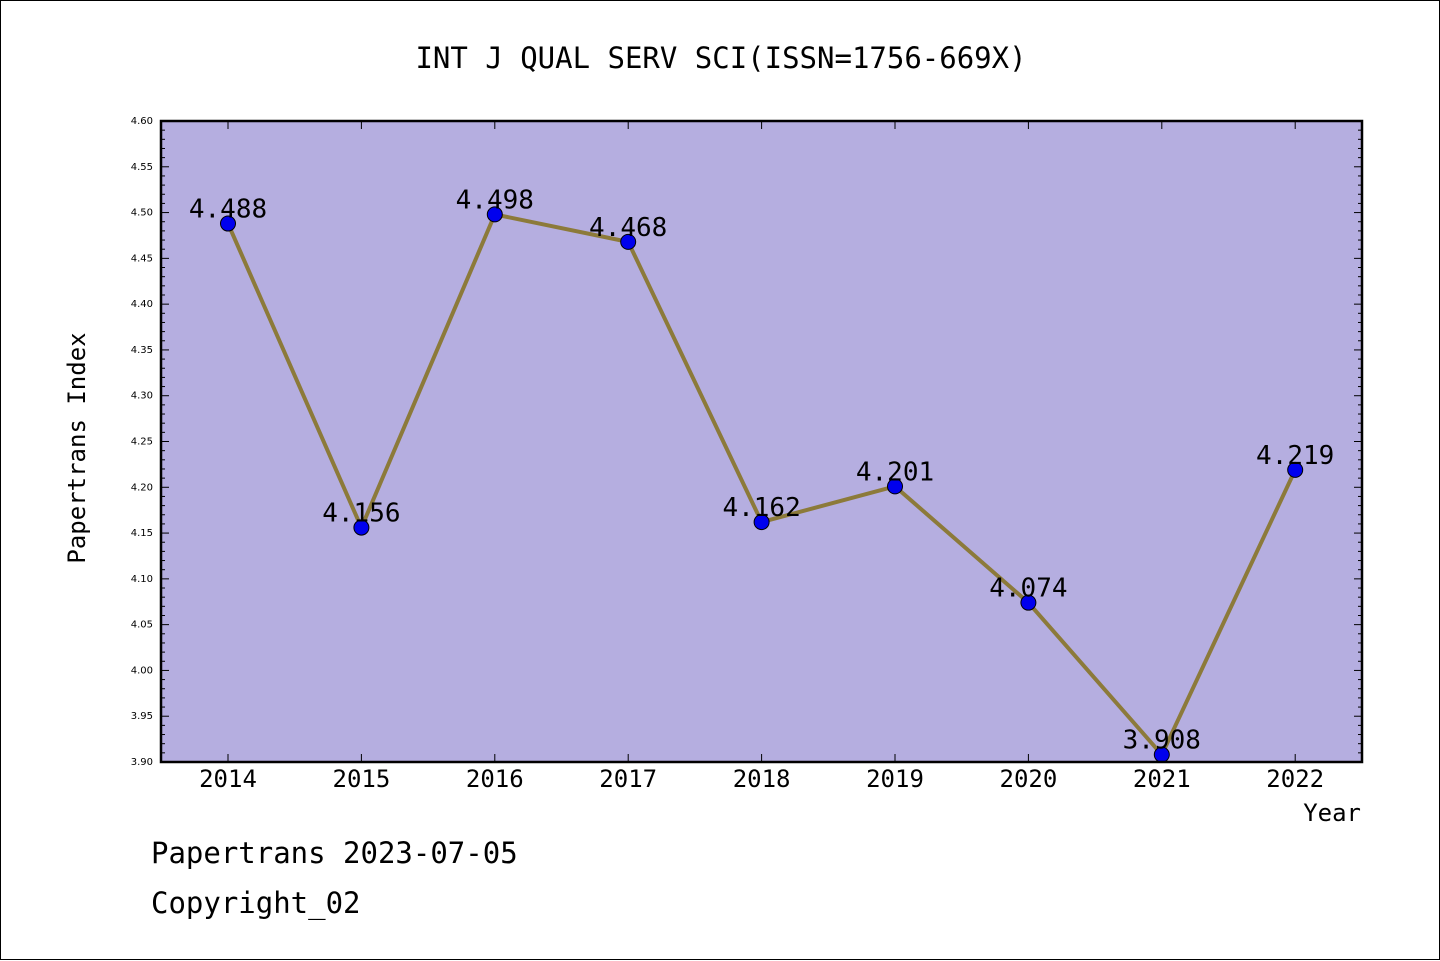 The height and width of the screenshot is (961, 1440). I want to click on x-tick-label: 2020, so click(1029, 779).